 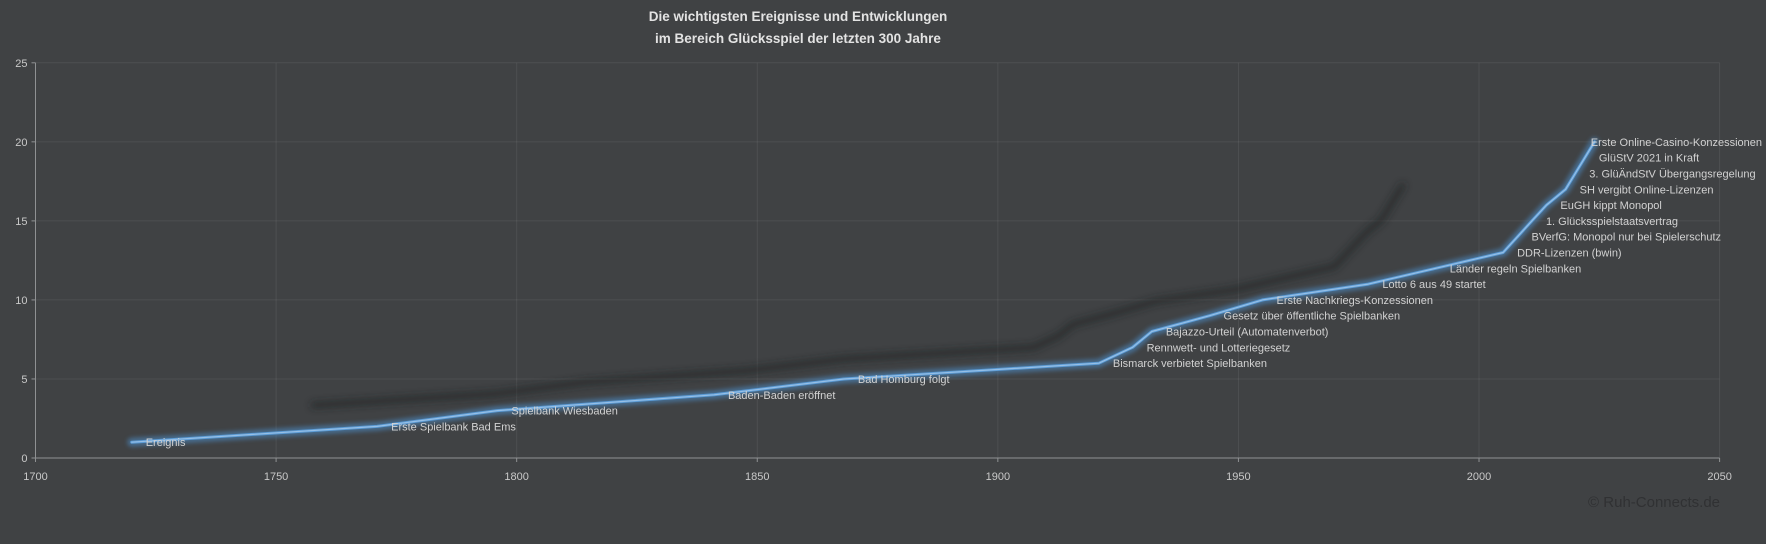 What do you see at coordinates (24, 459) in the screenshot?
I see `y-axis-tick-label: 0` at bounding box center [24, 459].